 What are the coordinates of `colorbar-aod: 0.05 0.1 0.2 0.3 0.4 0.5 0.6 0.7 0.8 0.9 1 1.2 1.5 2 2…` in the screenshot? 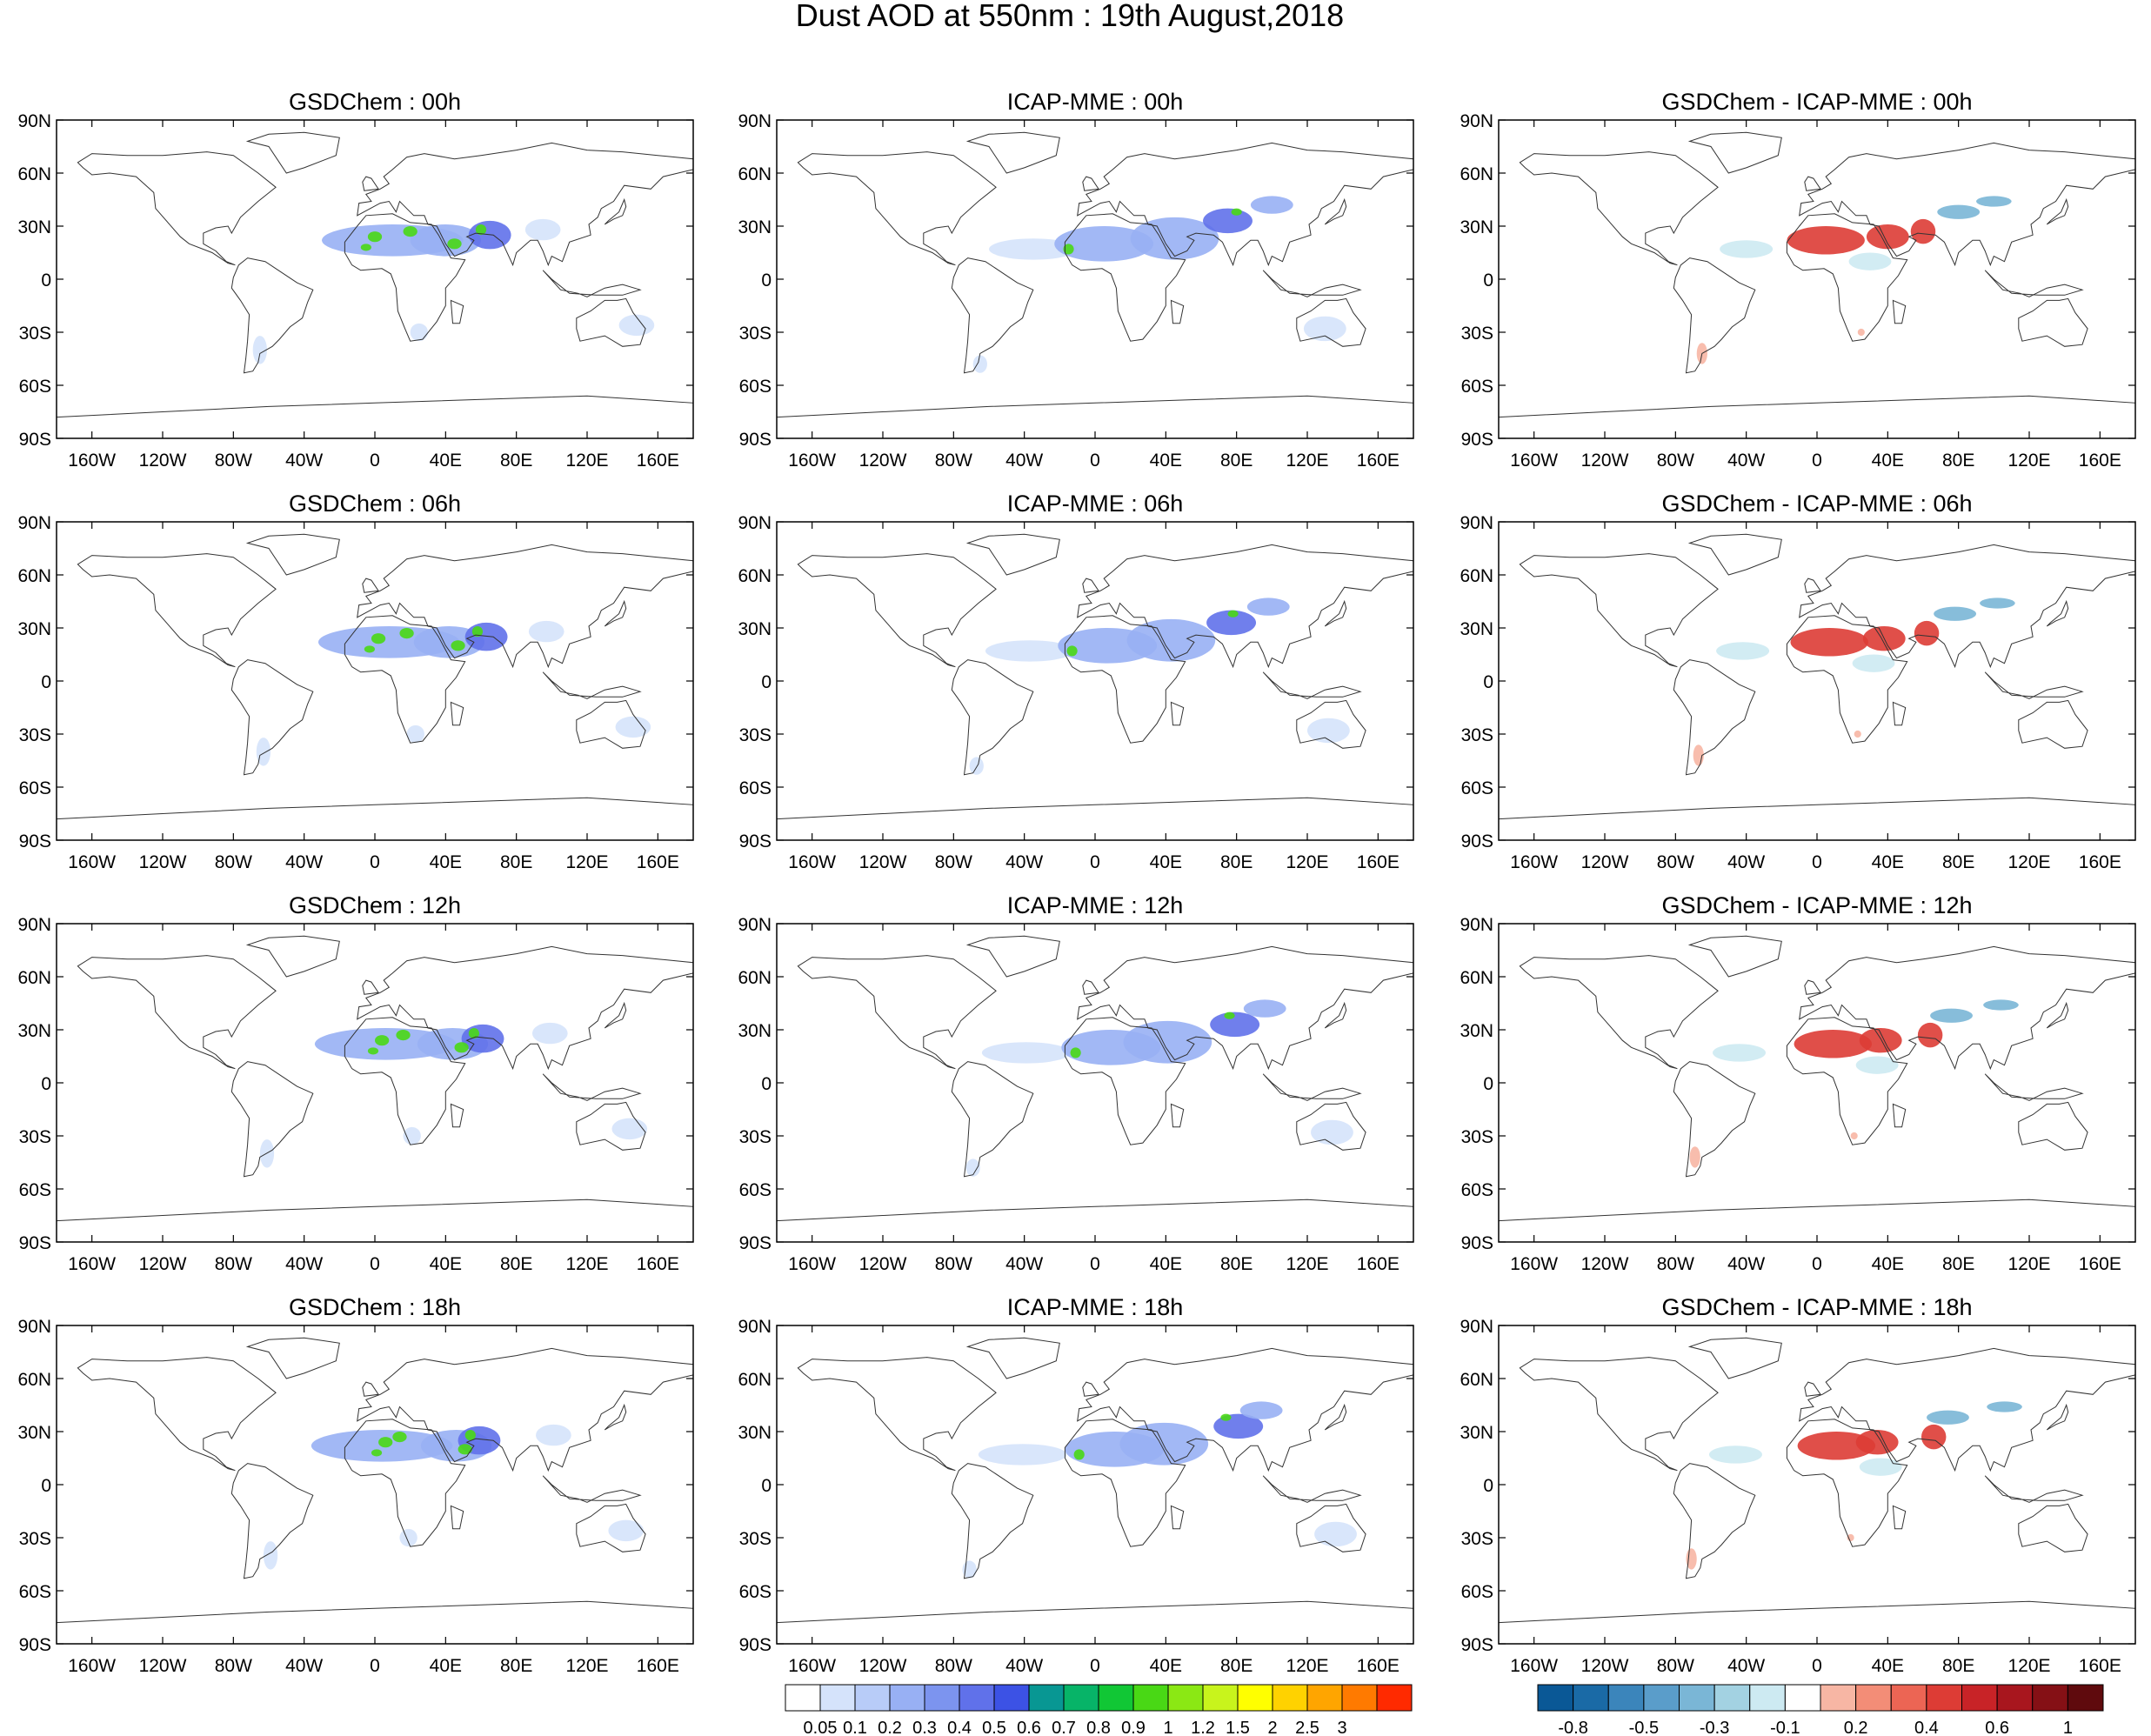 It's located at (1099, 1710).